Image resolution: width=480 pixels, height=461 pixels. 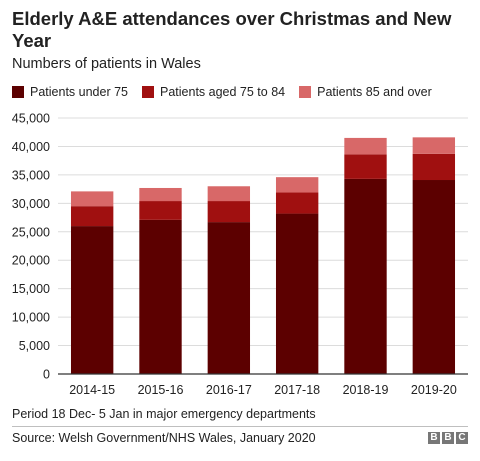 I want to click on x-tick-label: 2016-17, so click(x=229, y=390).